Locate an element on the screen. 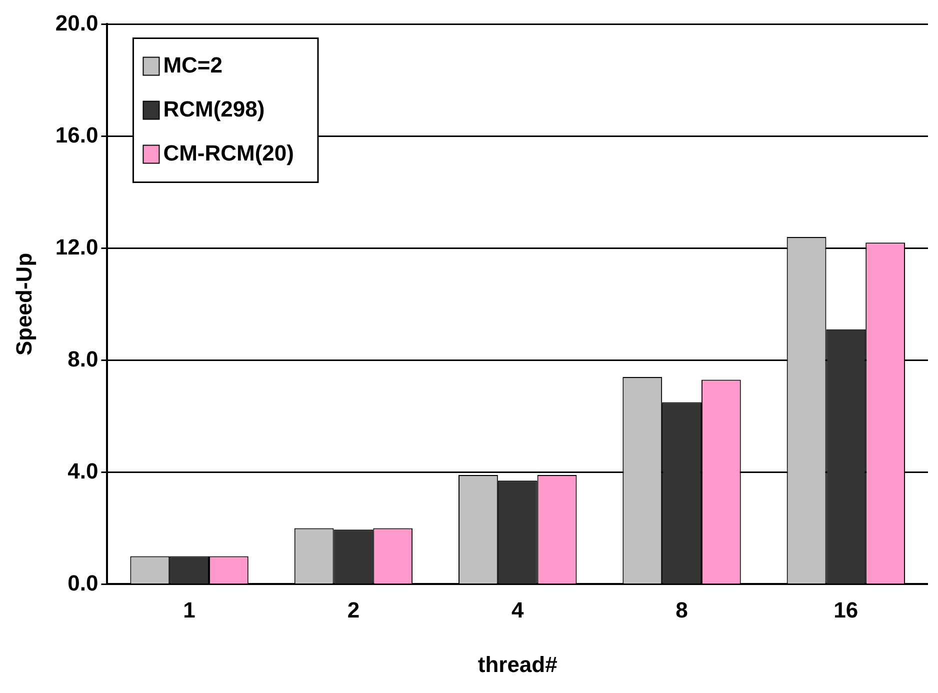 This screenshot has height=693, width=938. x-tick-label: 8 is located at coordinates (682, 609).